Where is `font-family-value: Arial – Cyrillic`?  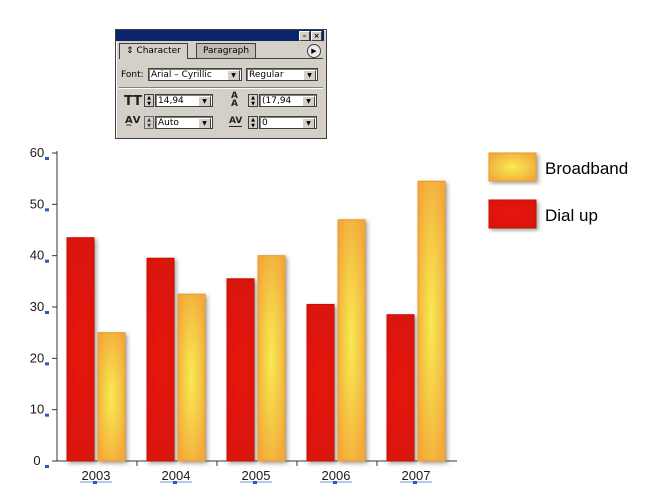
font-family-value: Arial – Cyrillic is located at coordinates (181, 75).